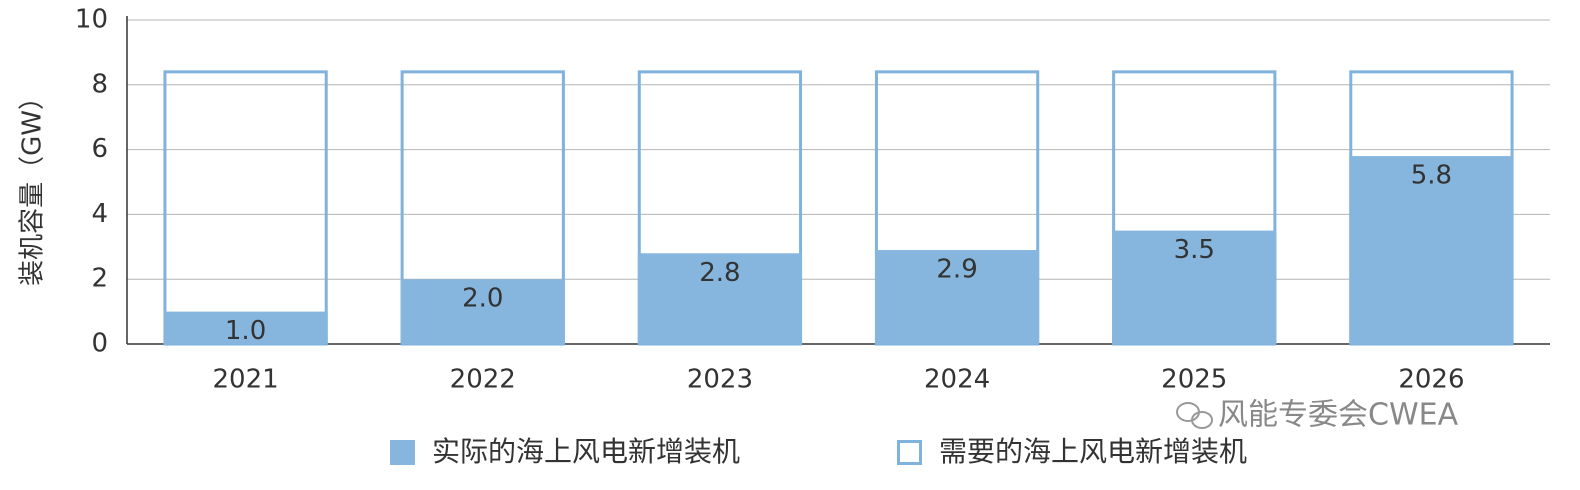  I want to click on value-label: 2.8, so click(719, 273).